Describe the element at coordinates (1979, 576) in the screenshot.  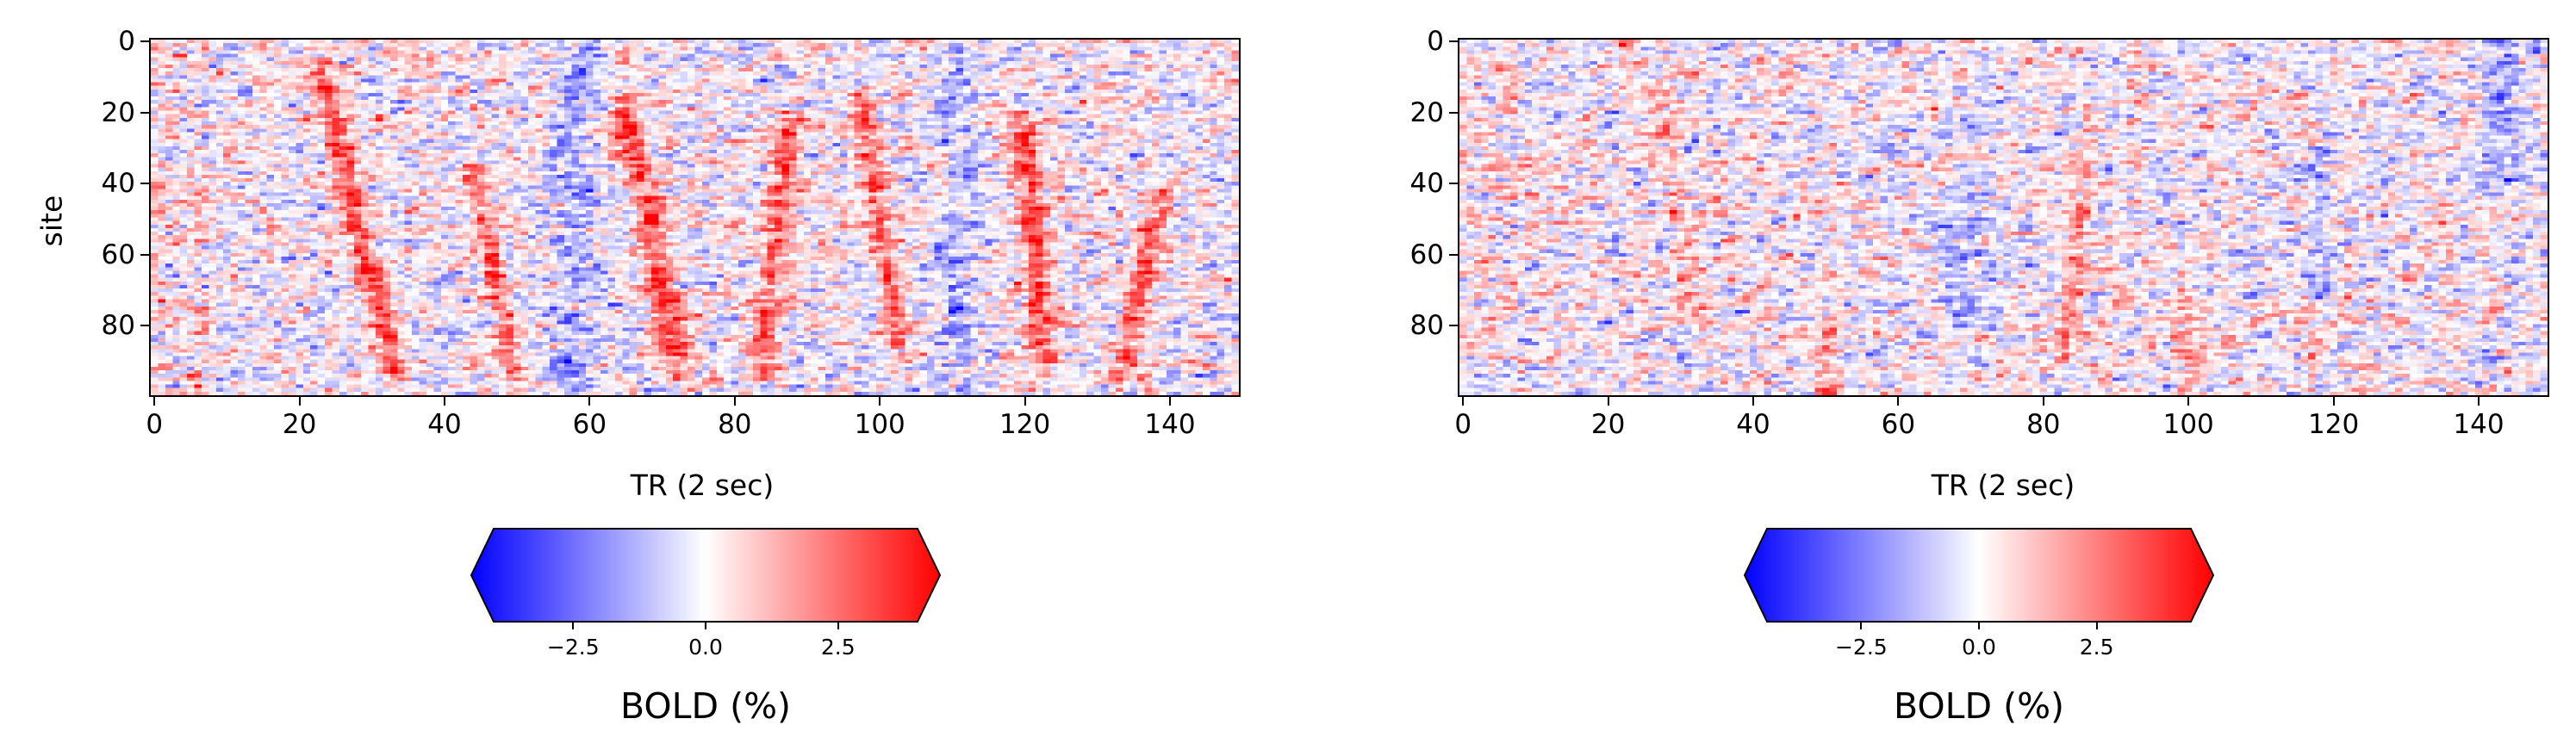
I see `right-colorbar` at that location.